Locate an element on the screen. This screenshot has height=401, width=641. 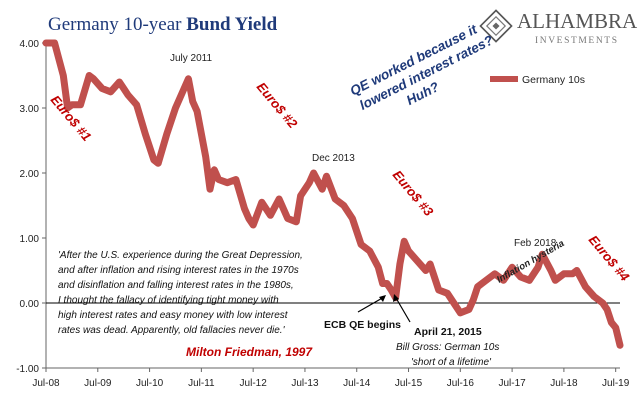
y-tick-label: 3.00 is located at coordinates (30, 109).